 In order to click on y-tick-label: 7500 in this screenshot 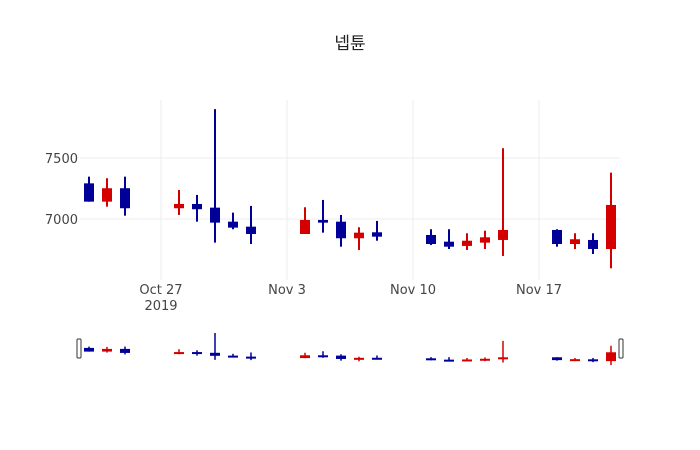, I will do `click(61, 159)`.